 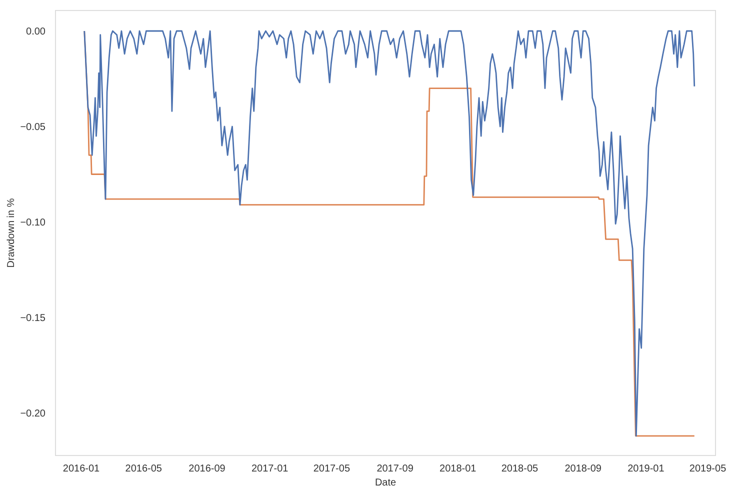 I want to click on x-tick-label: 2017-09, so click(x=395, y=469).